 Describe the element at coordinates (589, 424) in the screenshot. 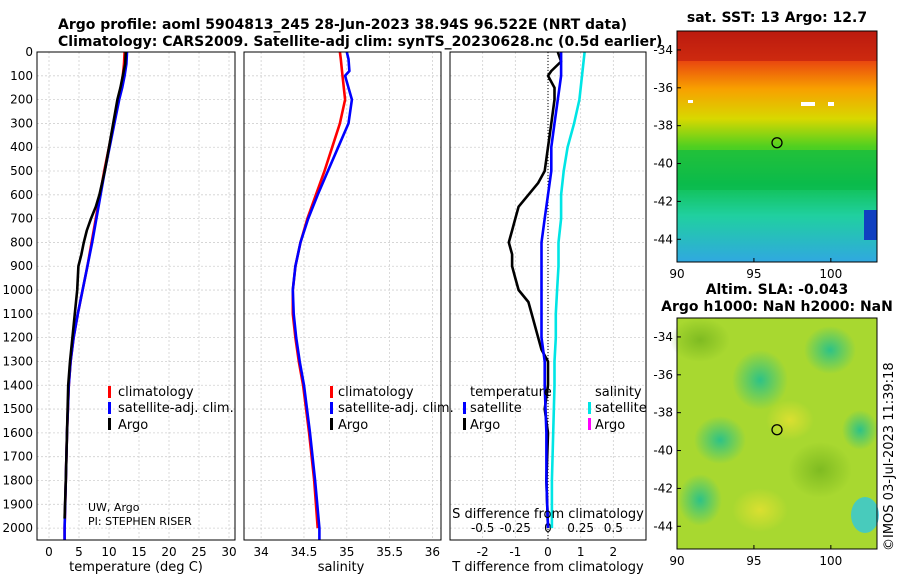

I see `legend-swatch-s-argo` at that location.